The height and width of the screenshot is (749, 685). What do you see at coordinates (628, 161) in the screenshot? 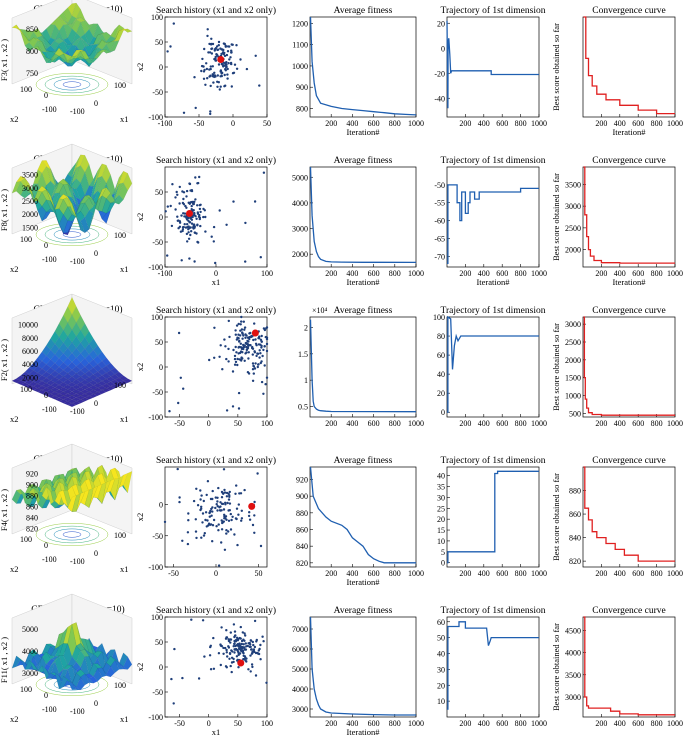
I see `conv-title: Convergence curve` at bounding box center [628, 161].